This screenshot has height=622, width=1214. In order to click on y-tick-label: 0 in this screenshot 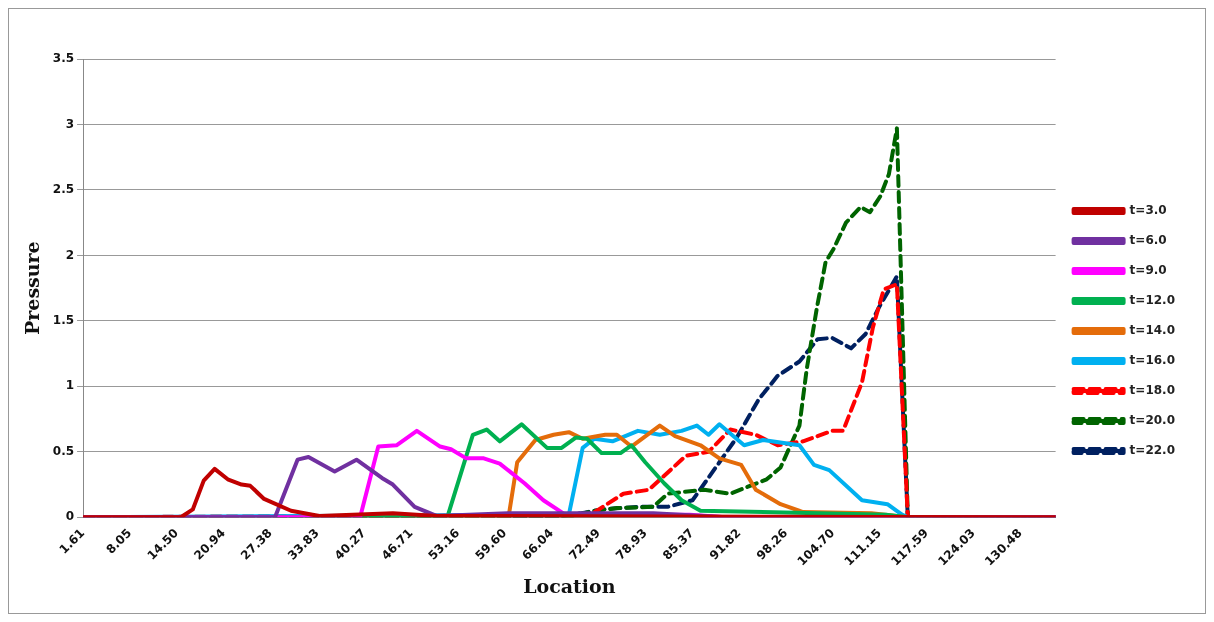, I will do `click(70, 516)`.